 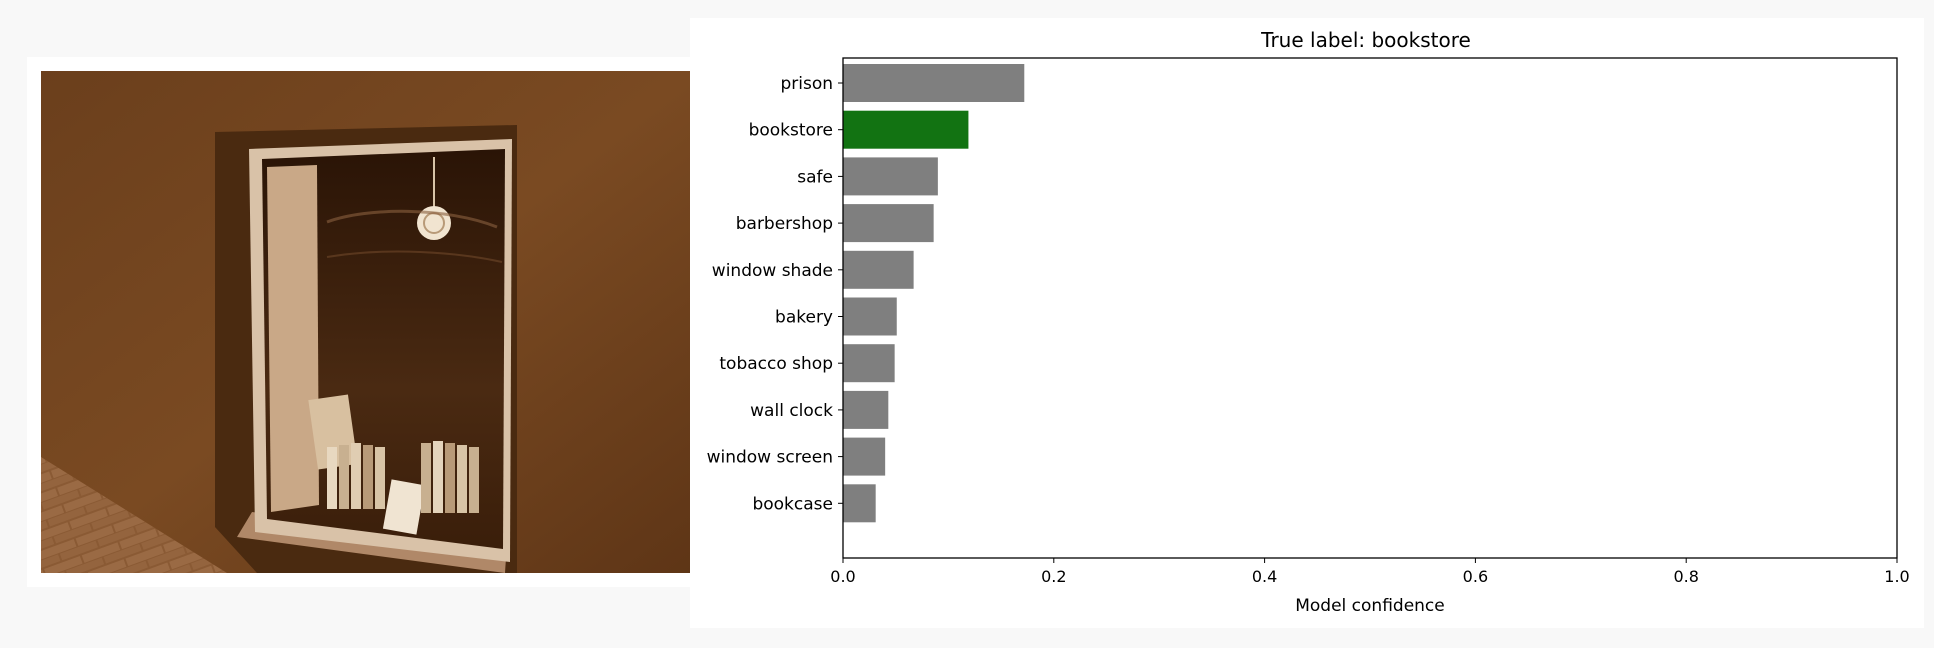 What do you see at coordinates (792, 504) in the screenshot?
I see `category-label: bookcase` at bounding box center [792, 504].